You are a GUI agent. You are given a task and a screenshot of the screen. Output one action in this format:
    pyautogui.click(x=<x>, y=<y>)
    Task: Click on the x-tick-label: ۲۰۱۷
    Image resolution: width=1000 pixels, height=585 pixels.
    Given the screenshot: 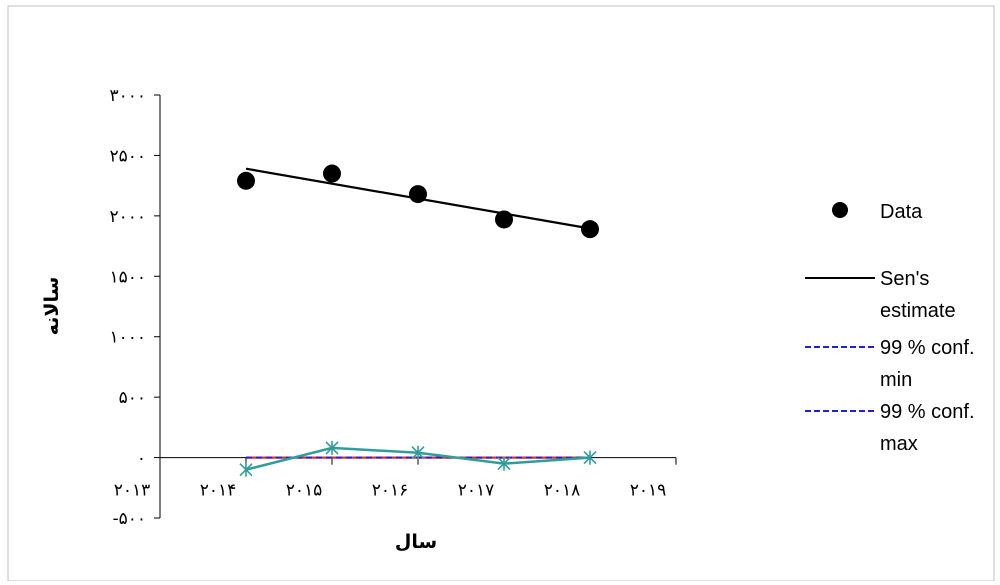 What is the action you would take?
    pyautogui.click(x=476, y=491)
    